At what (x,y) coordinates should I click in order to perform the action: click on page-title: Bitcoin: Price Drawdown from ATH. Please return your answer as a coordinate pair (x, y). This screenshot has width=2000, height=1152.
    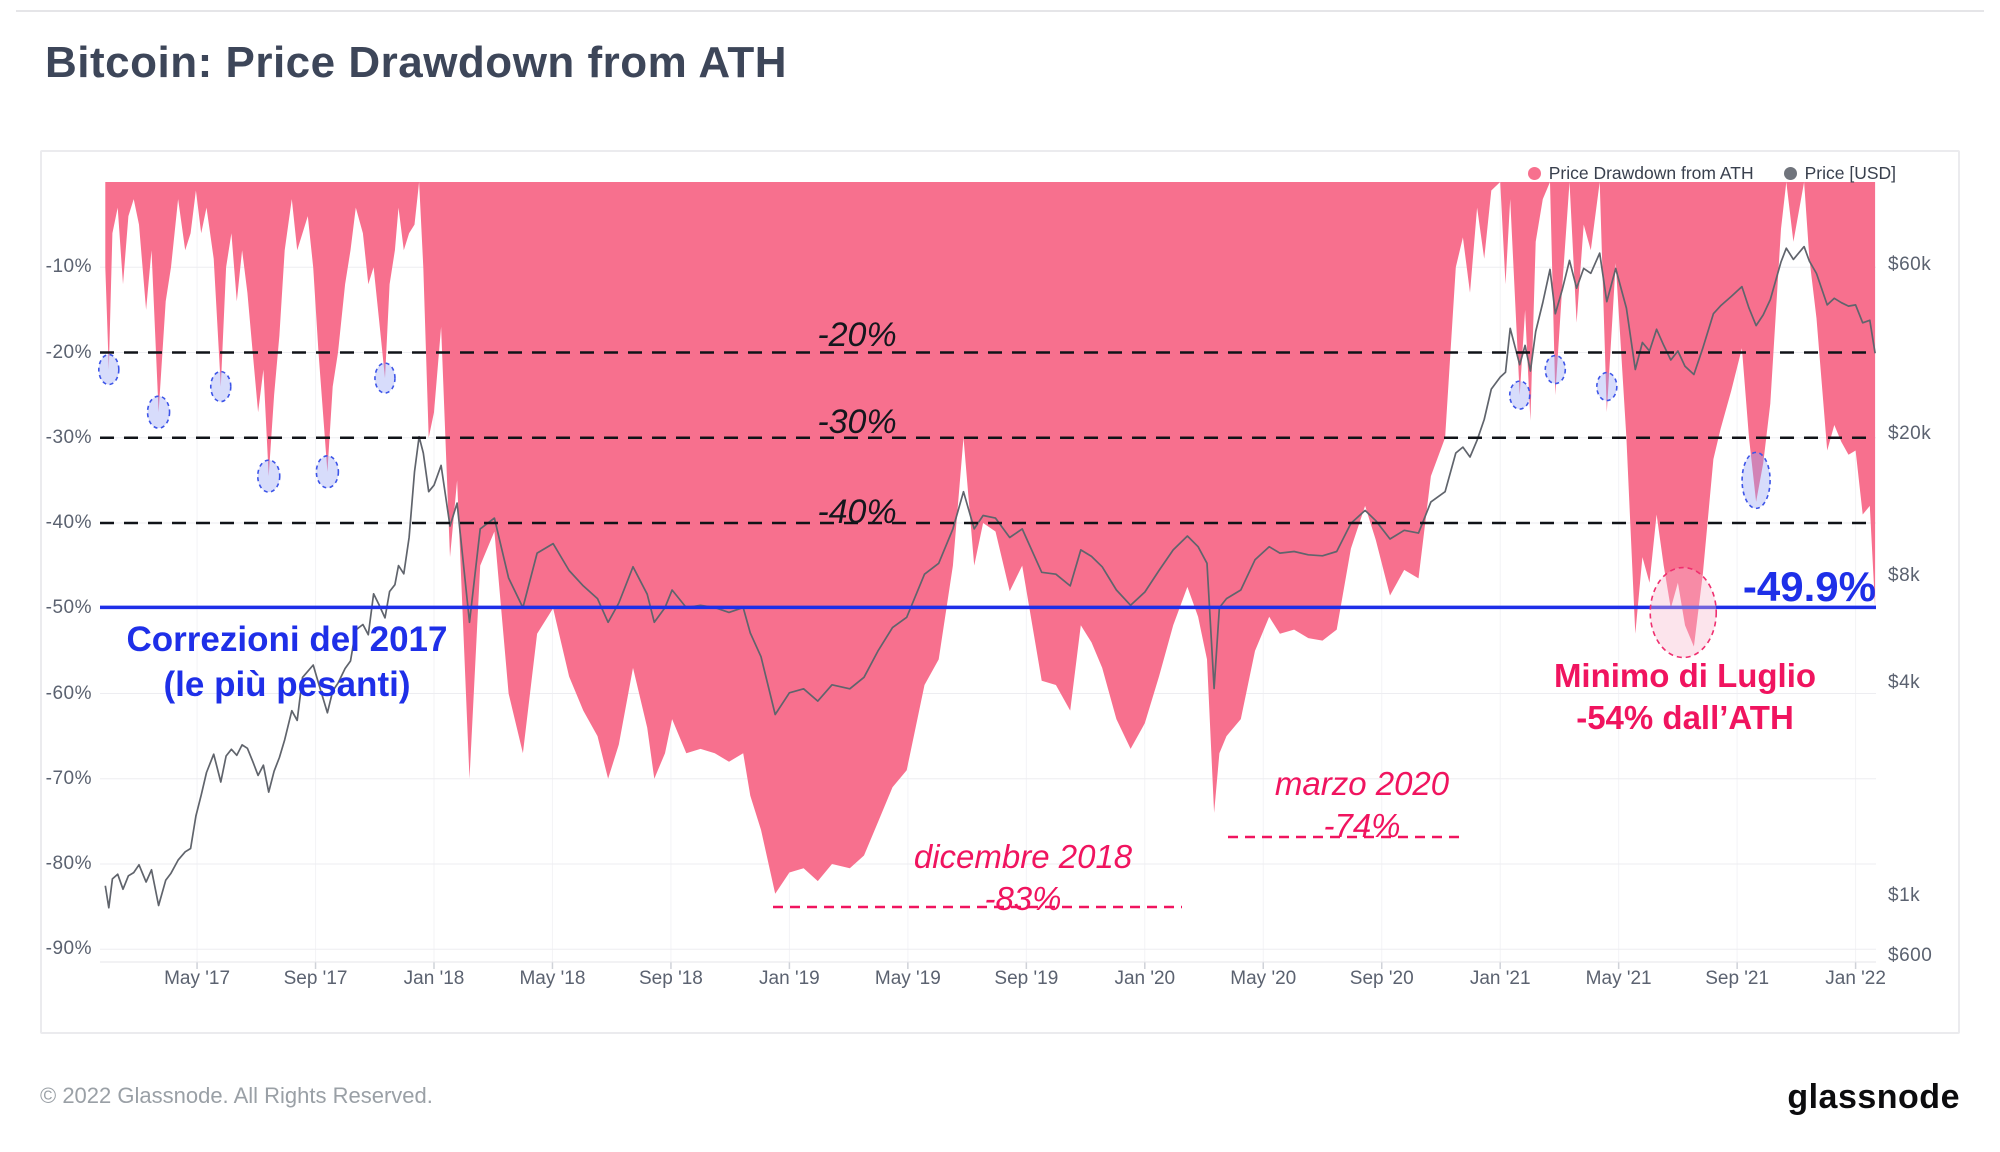
    Looking at the image, I should click on (416, 62).